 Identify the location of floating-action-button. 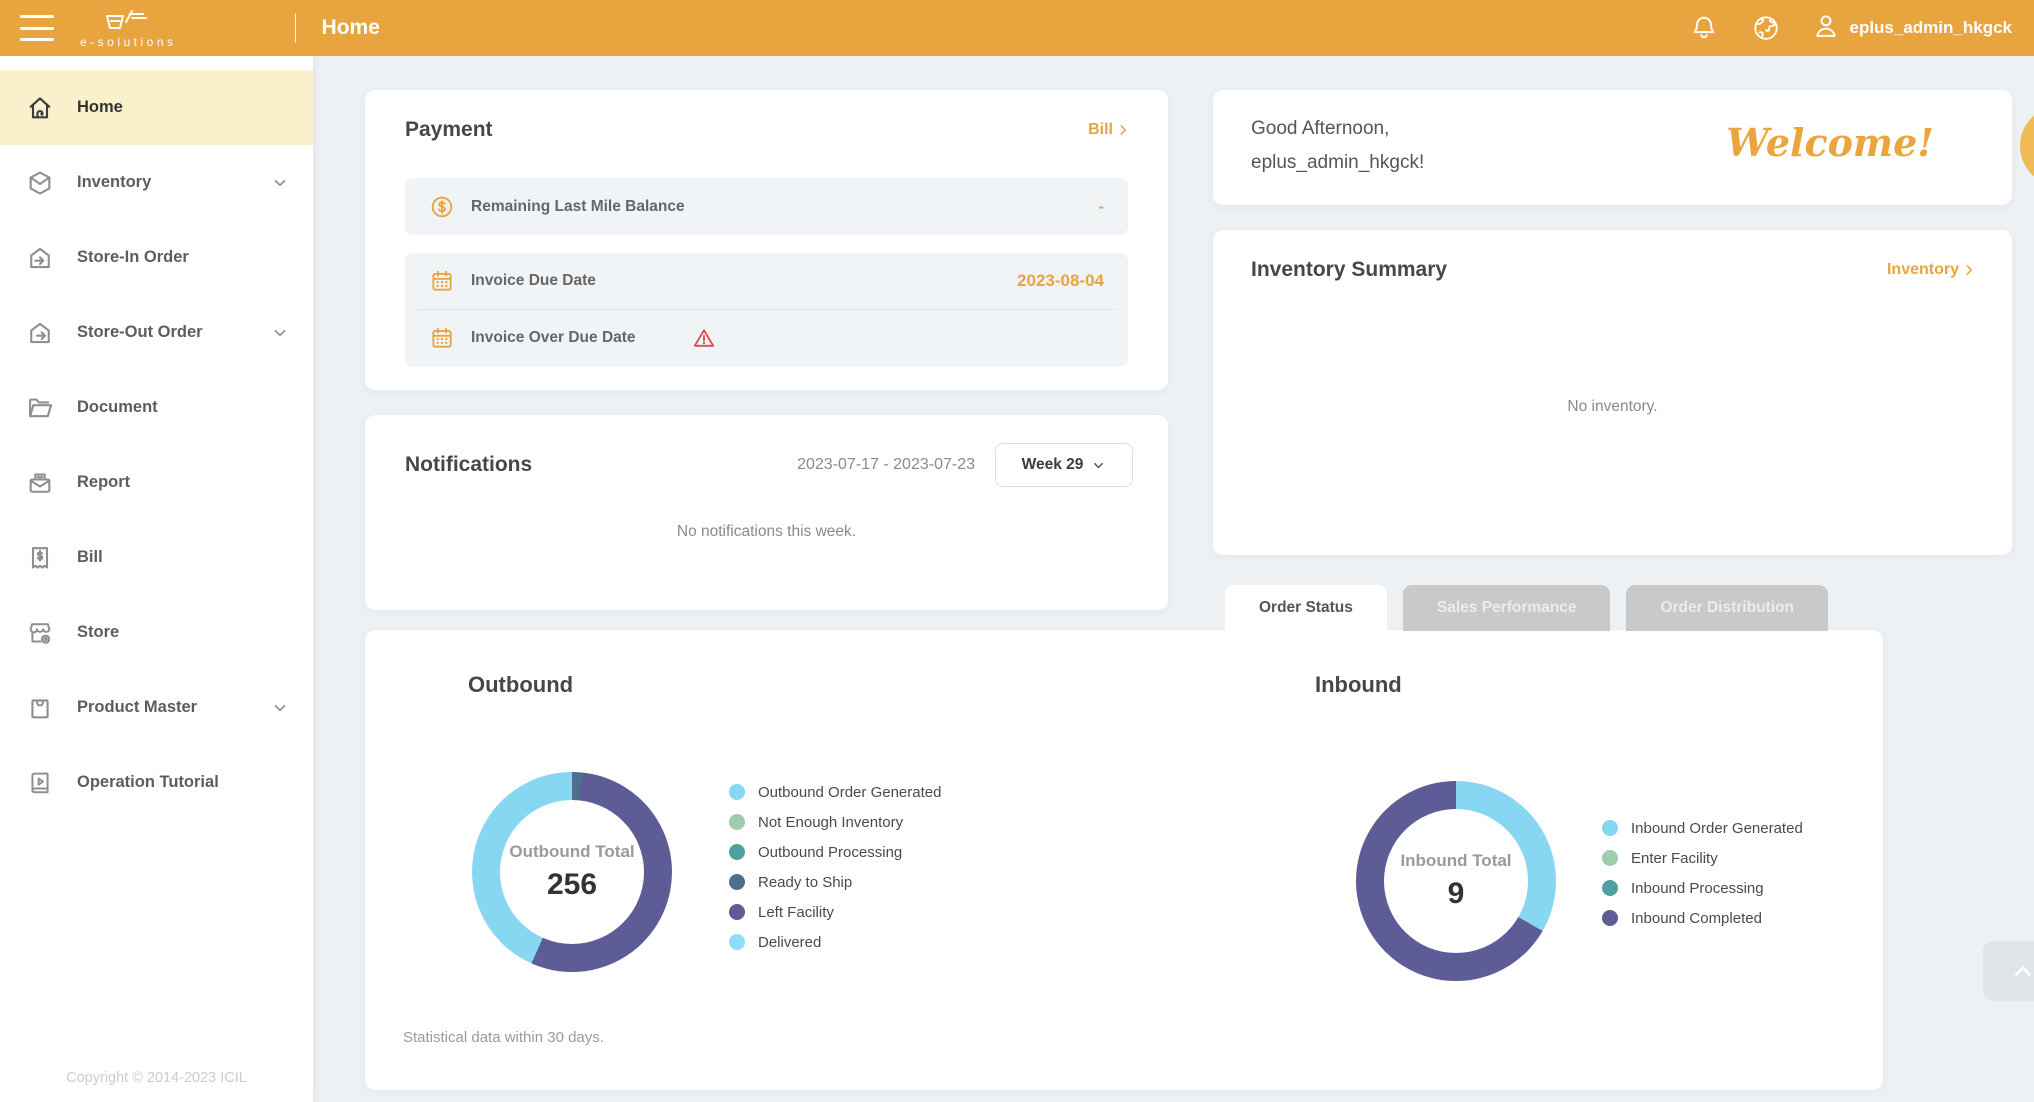
(2027, 146).